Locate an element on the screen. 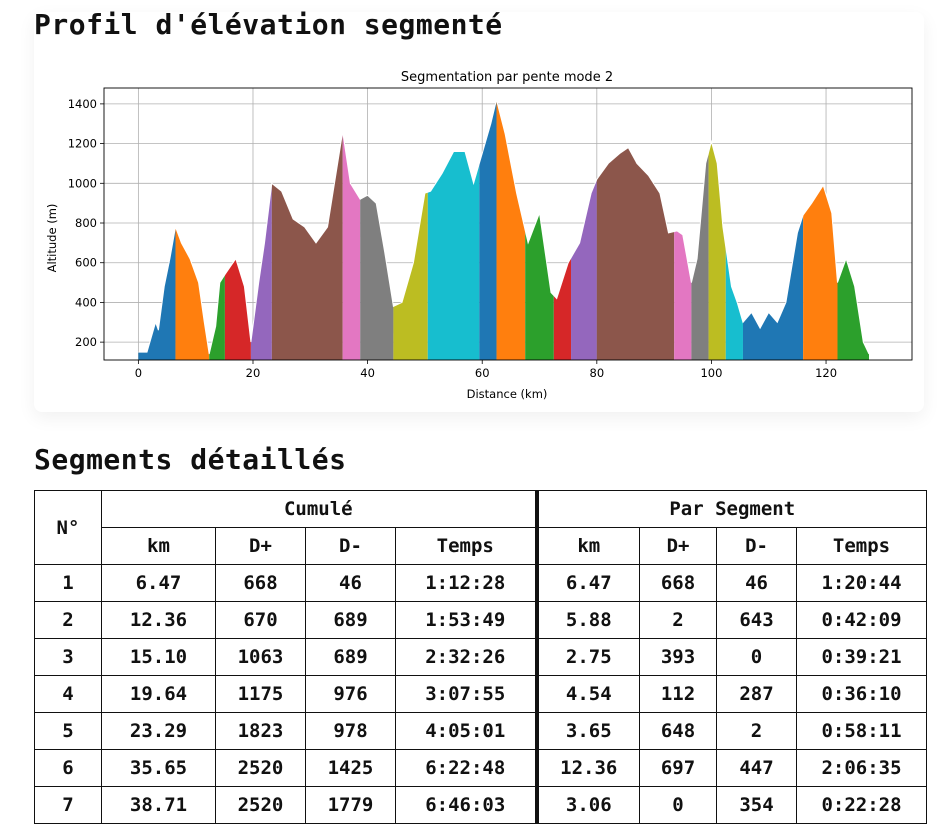  cell-cumule-temps: 3:07:55 is located at coordinates (466, 694).